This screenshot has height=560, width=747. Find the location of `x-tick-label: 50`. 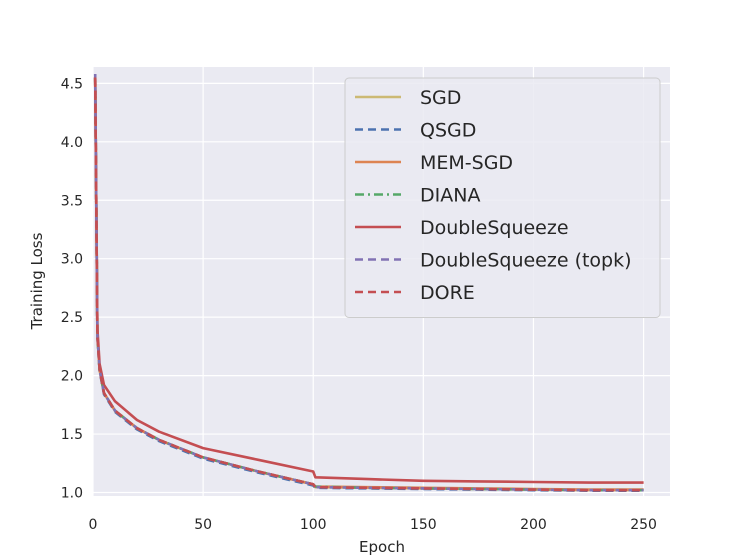

x-tick-label: 50 is located at coordinates (203, 525).